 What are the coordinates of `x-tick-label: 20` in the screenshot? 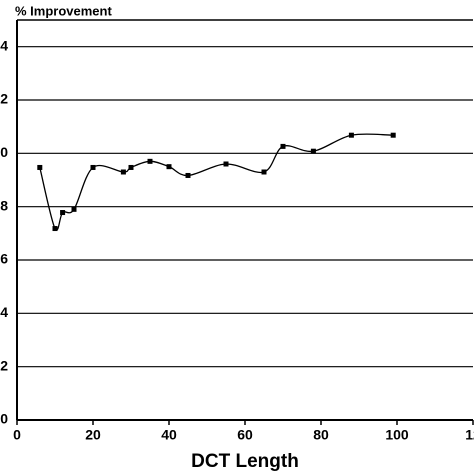 It's located at (93, 435).